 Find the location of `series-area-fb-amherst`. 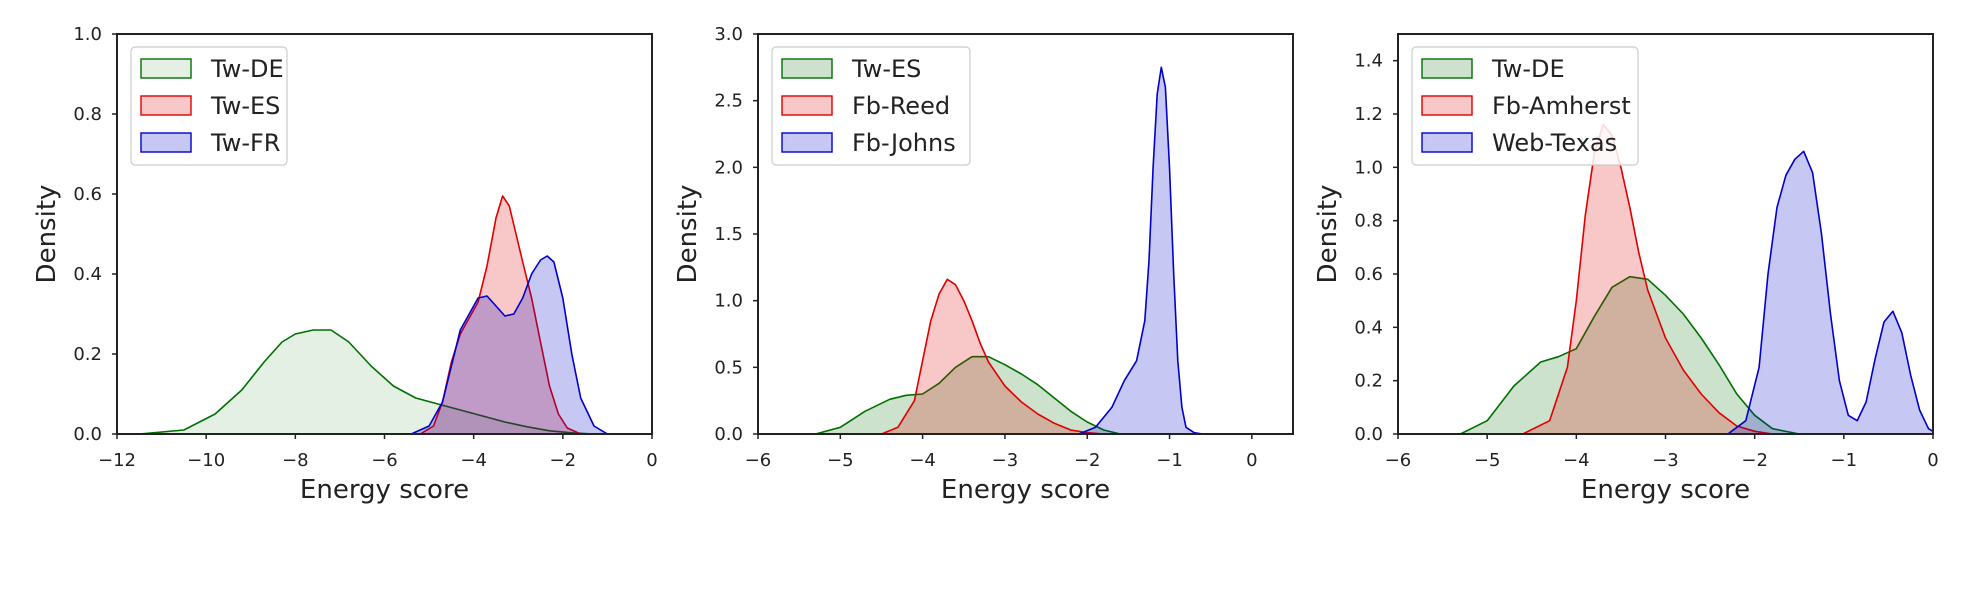

series-area-fb-amherst is located at coordinates (1647, 279).